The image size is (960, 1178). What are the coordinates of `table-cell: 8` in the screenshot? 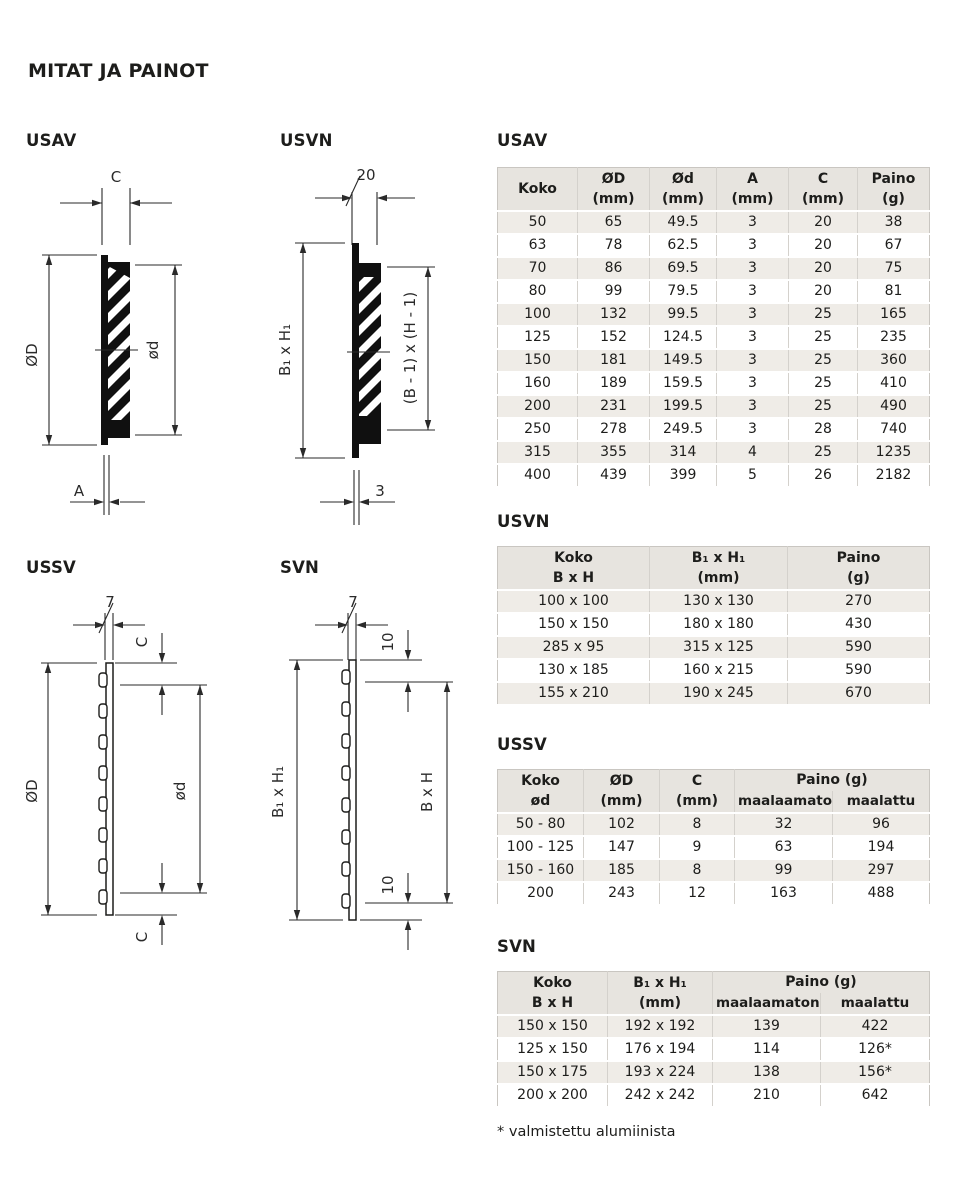 It's located at (697, 825).